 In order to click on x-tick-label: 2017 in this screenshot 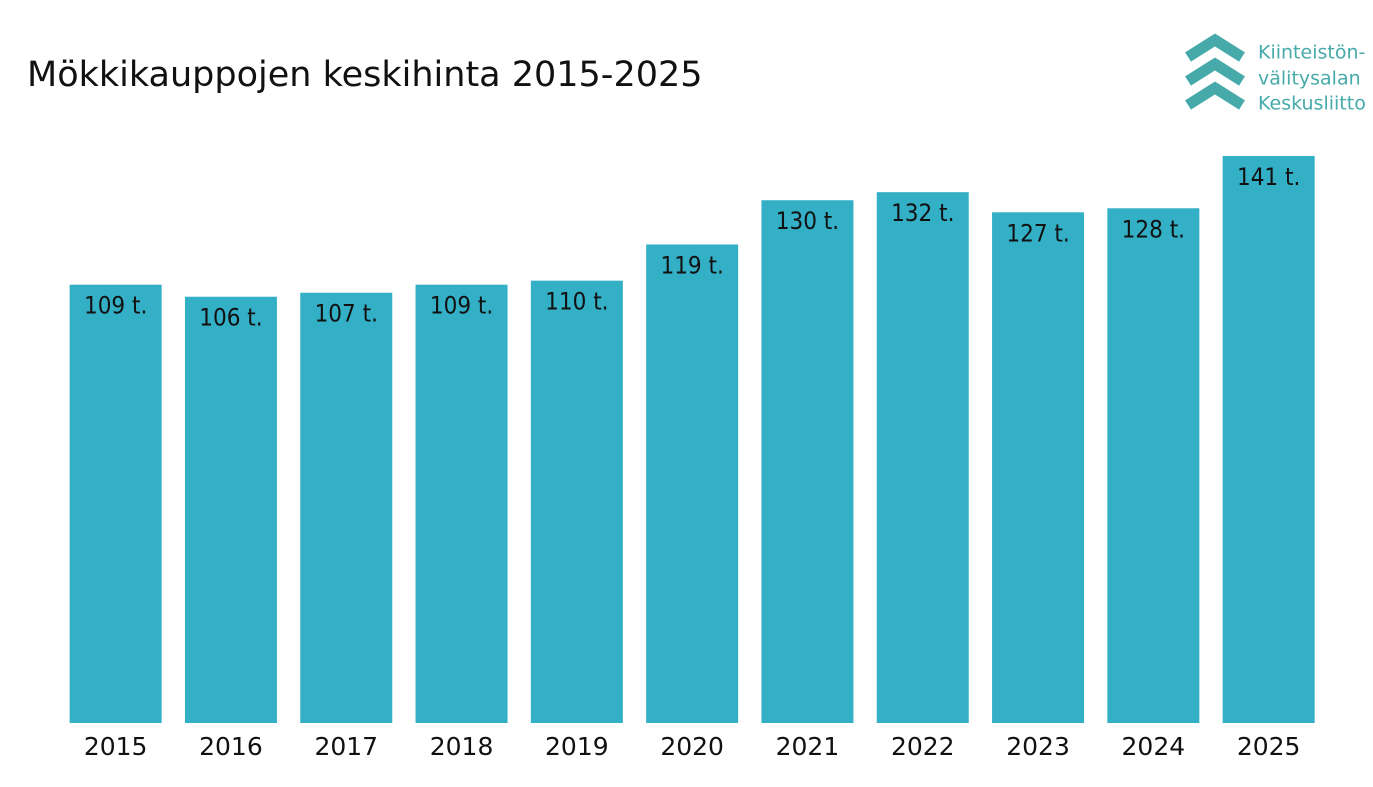, I will do `click(346, 746)`.